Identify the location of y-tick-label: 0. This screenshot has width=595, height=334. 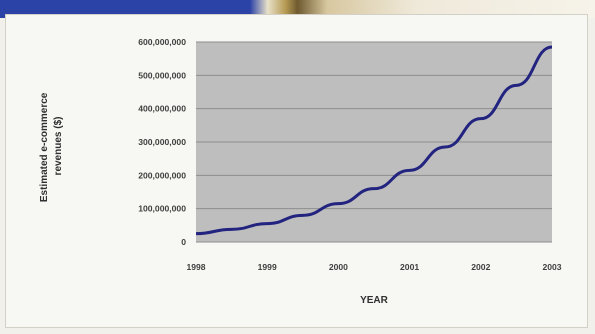
(183, 242).